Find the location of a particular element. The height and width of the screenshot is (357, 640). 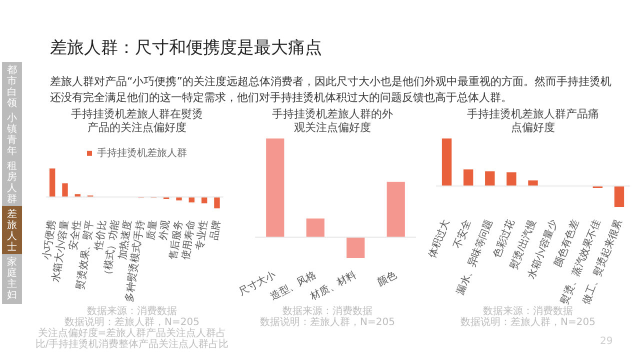

x-tick-label: 外观 is located at coordinates (165, 230).